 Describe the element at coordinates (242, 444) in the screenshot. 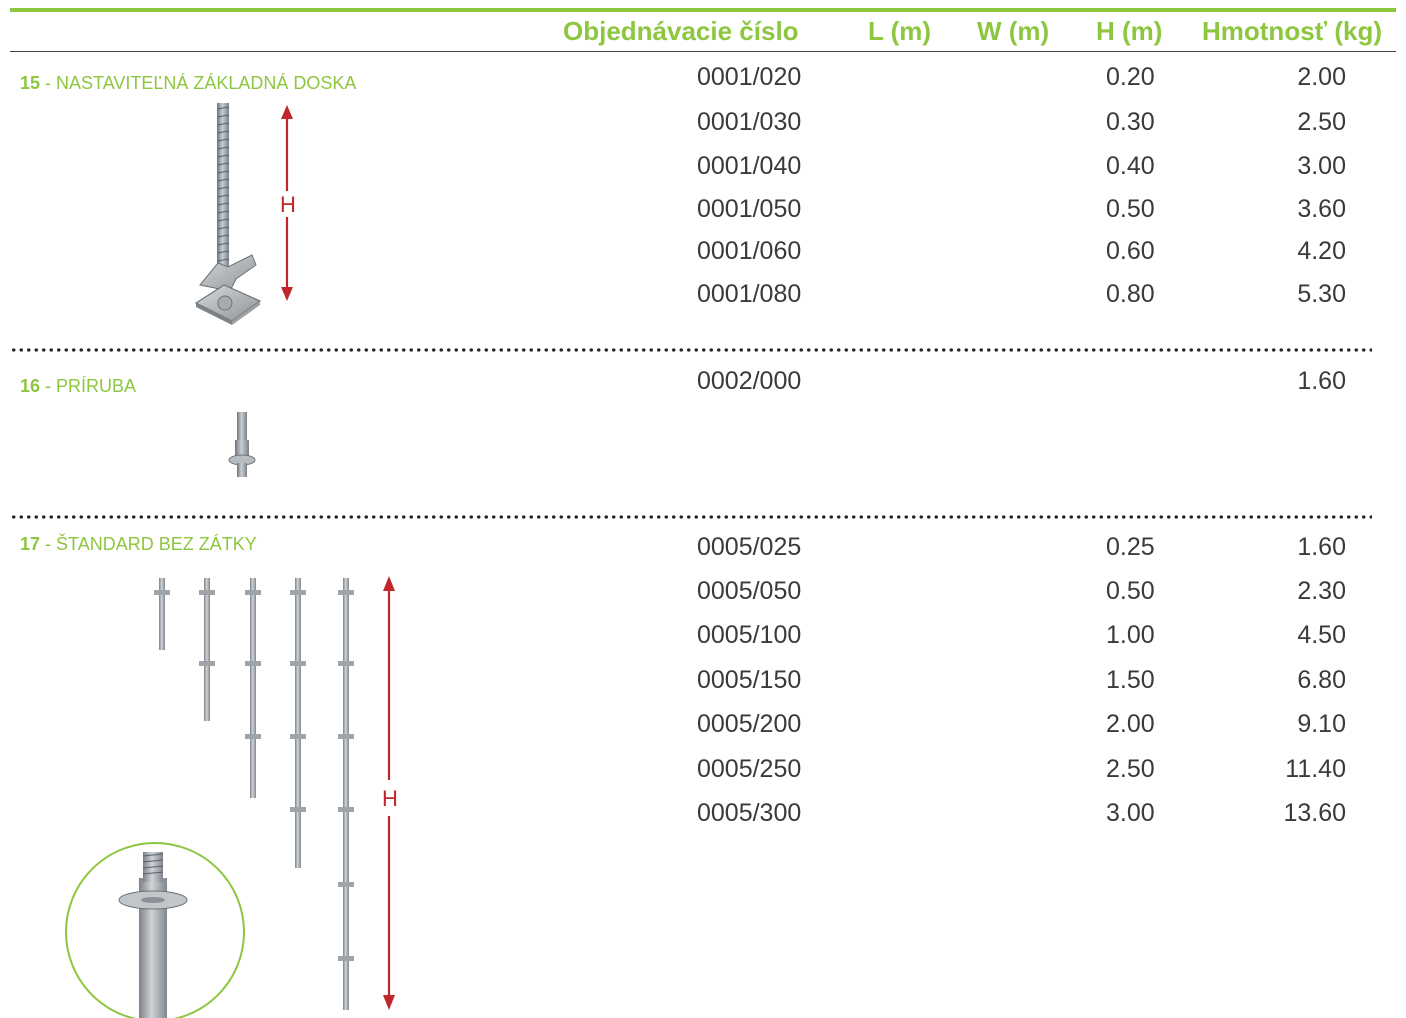

I see `flange-illustration` at that location.